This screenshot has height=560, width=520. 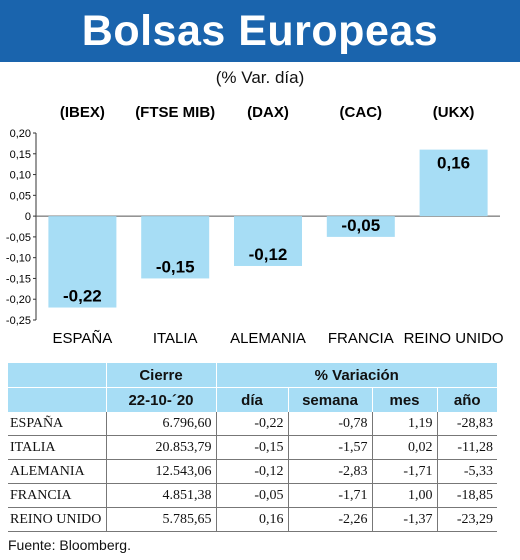 What do you see at coordinates (405, 447) in the screenshot?
I see `table-cell-mes: 0,02` at bounding box center [405, 447].